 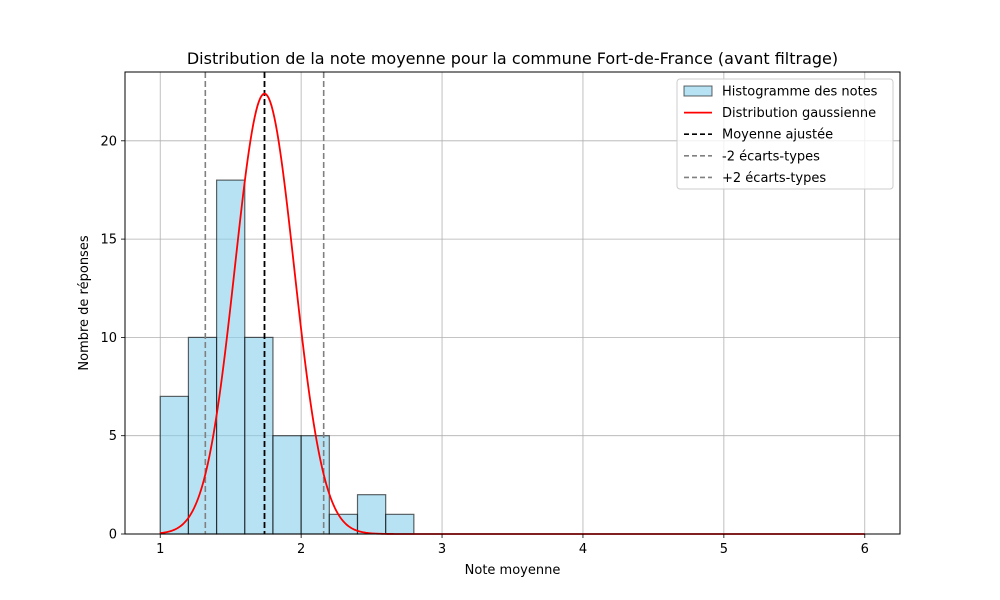 What do you see at coordinates (800, 92) in the screenshot?
I see `legend-label: Histogramme des notes` at bounding box center [800, 92].